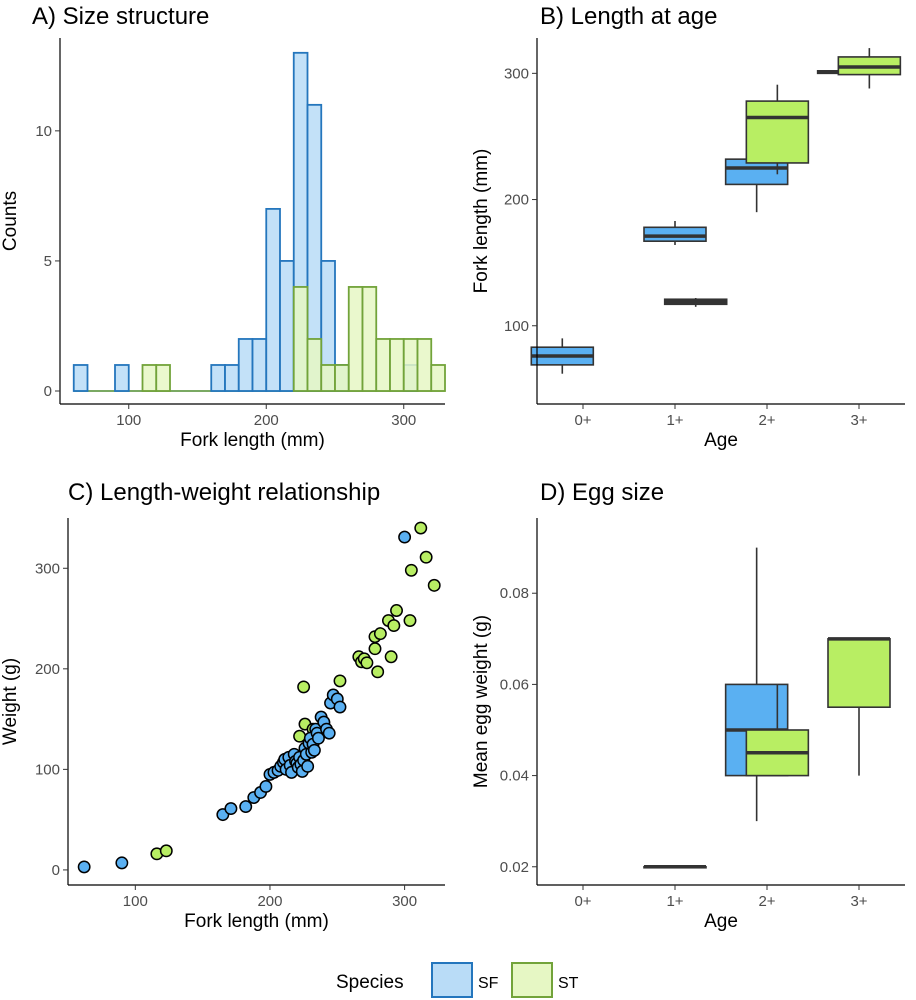  I want to click on y-tick-label: 0.04, so click(514, 776).